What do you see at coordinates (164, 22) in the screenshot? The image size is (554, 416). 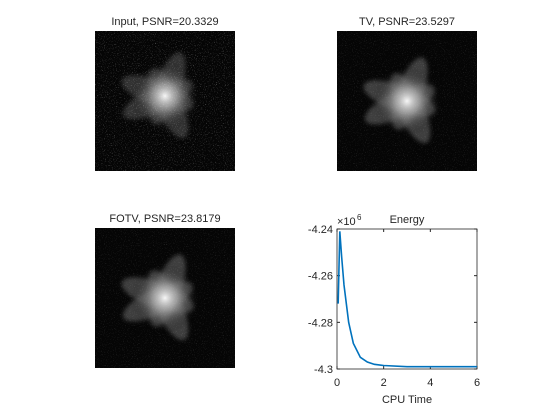 I see `image-title: Input, PSNR=20.3329` at bounding box center [164, 22].